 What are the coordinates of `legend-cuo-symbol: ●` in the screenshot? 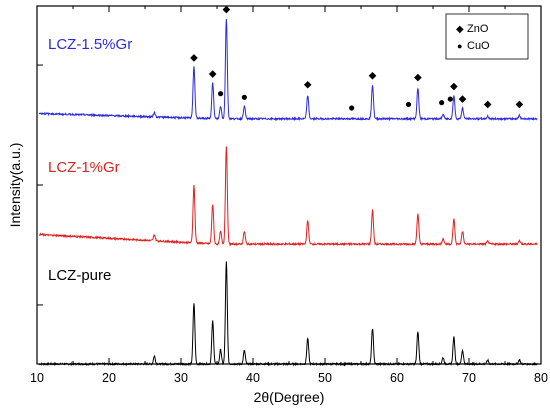 It's located at (459, 46).